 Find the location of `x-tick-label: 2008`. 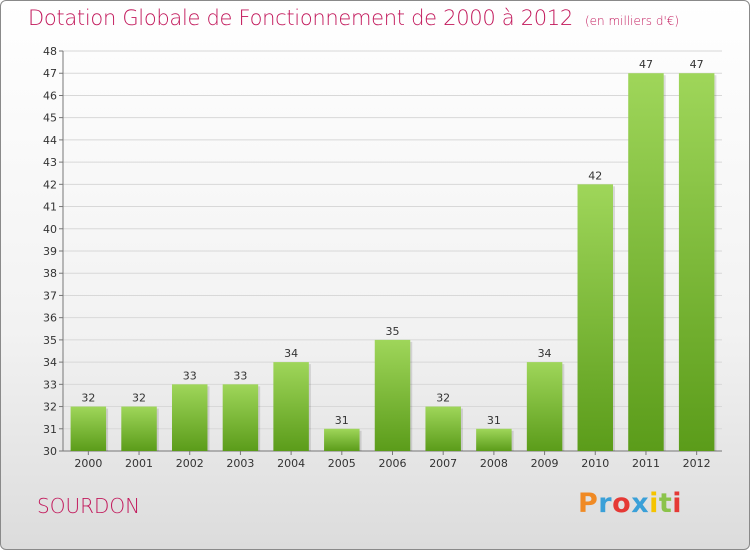

x-tick-label: 2008 is located at coordinates (494, 463).